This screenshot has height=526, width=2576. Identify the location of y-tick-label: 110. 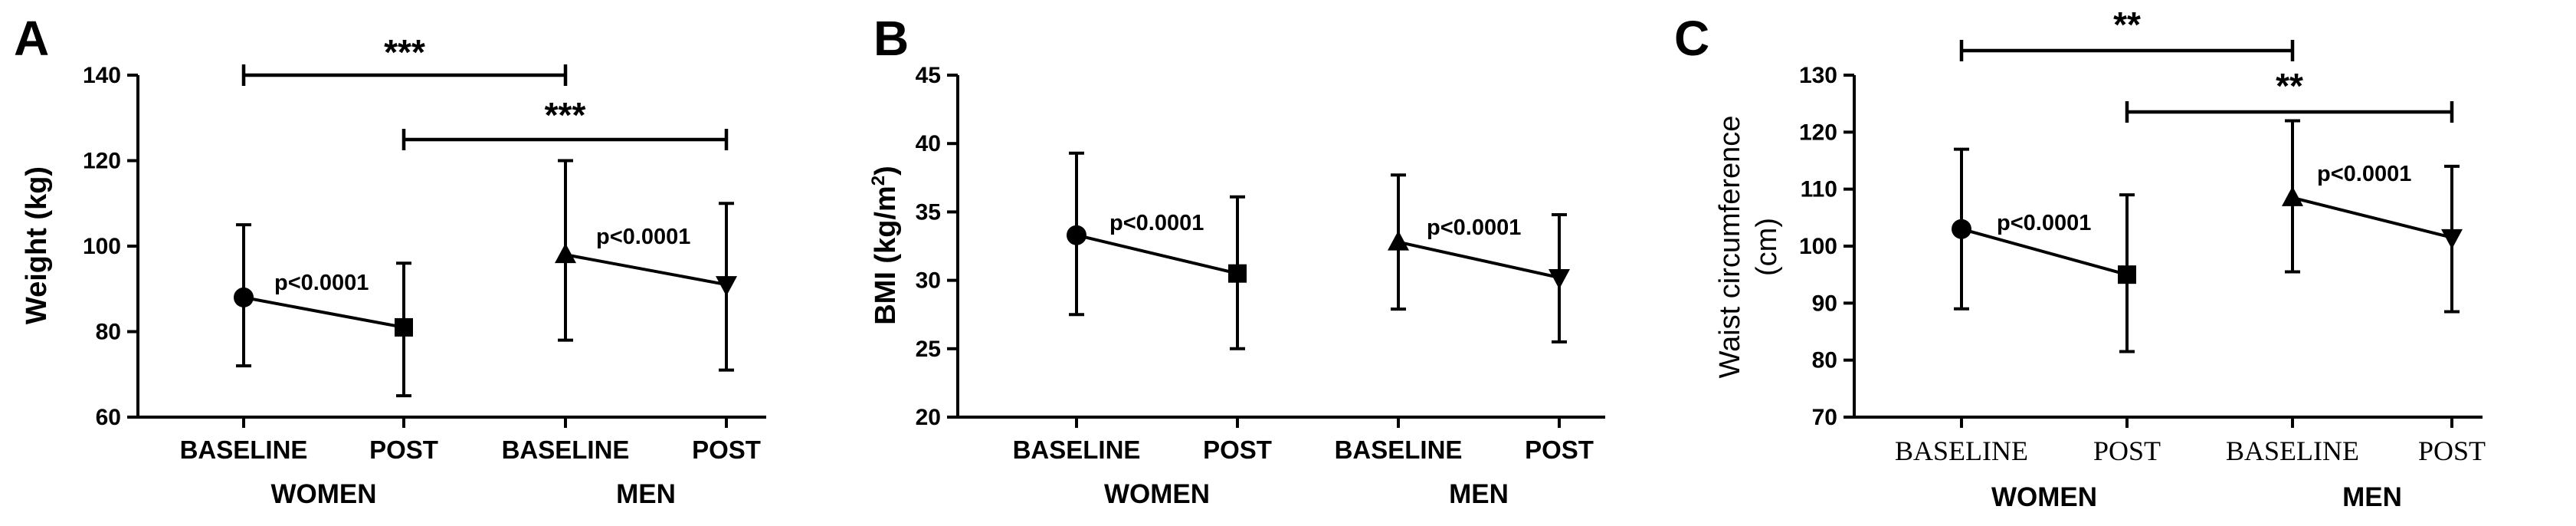
(1819, 189).